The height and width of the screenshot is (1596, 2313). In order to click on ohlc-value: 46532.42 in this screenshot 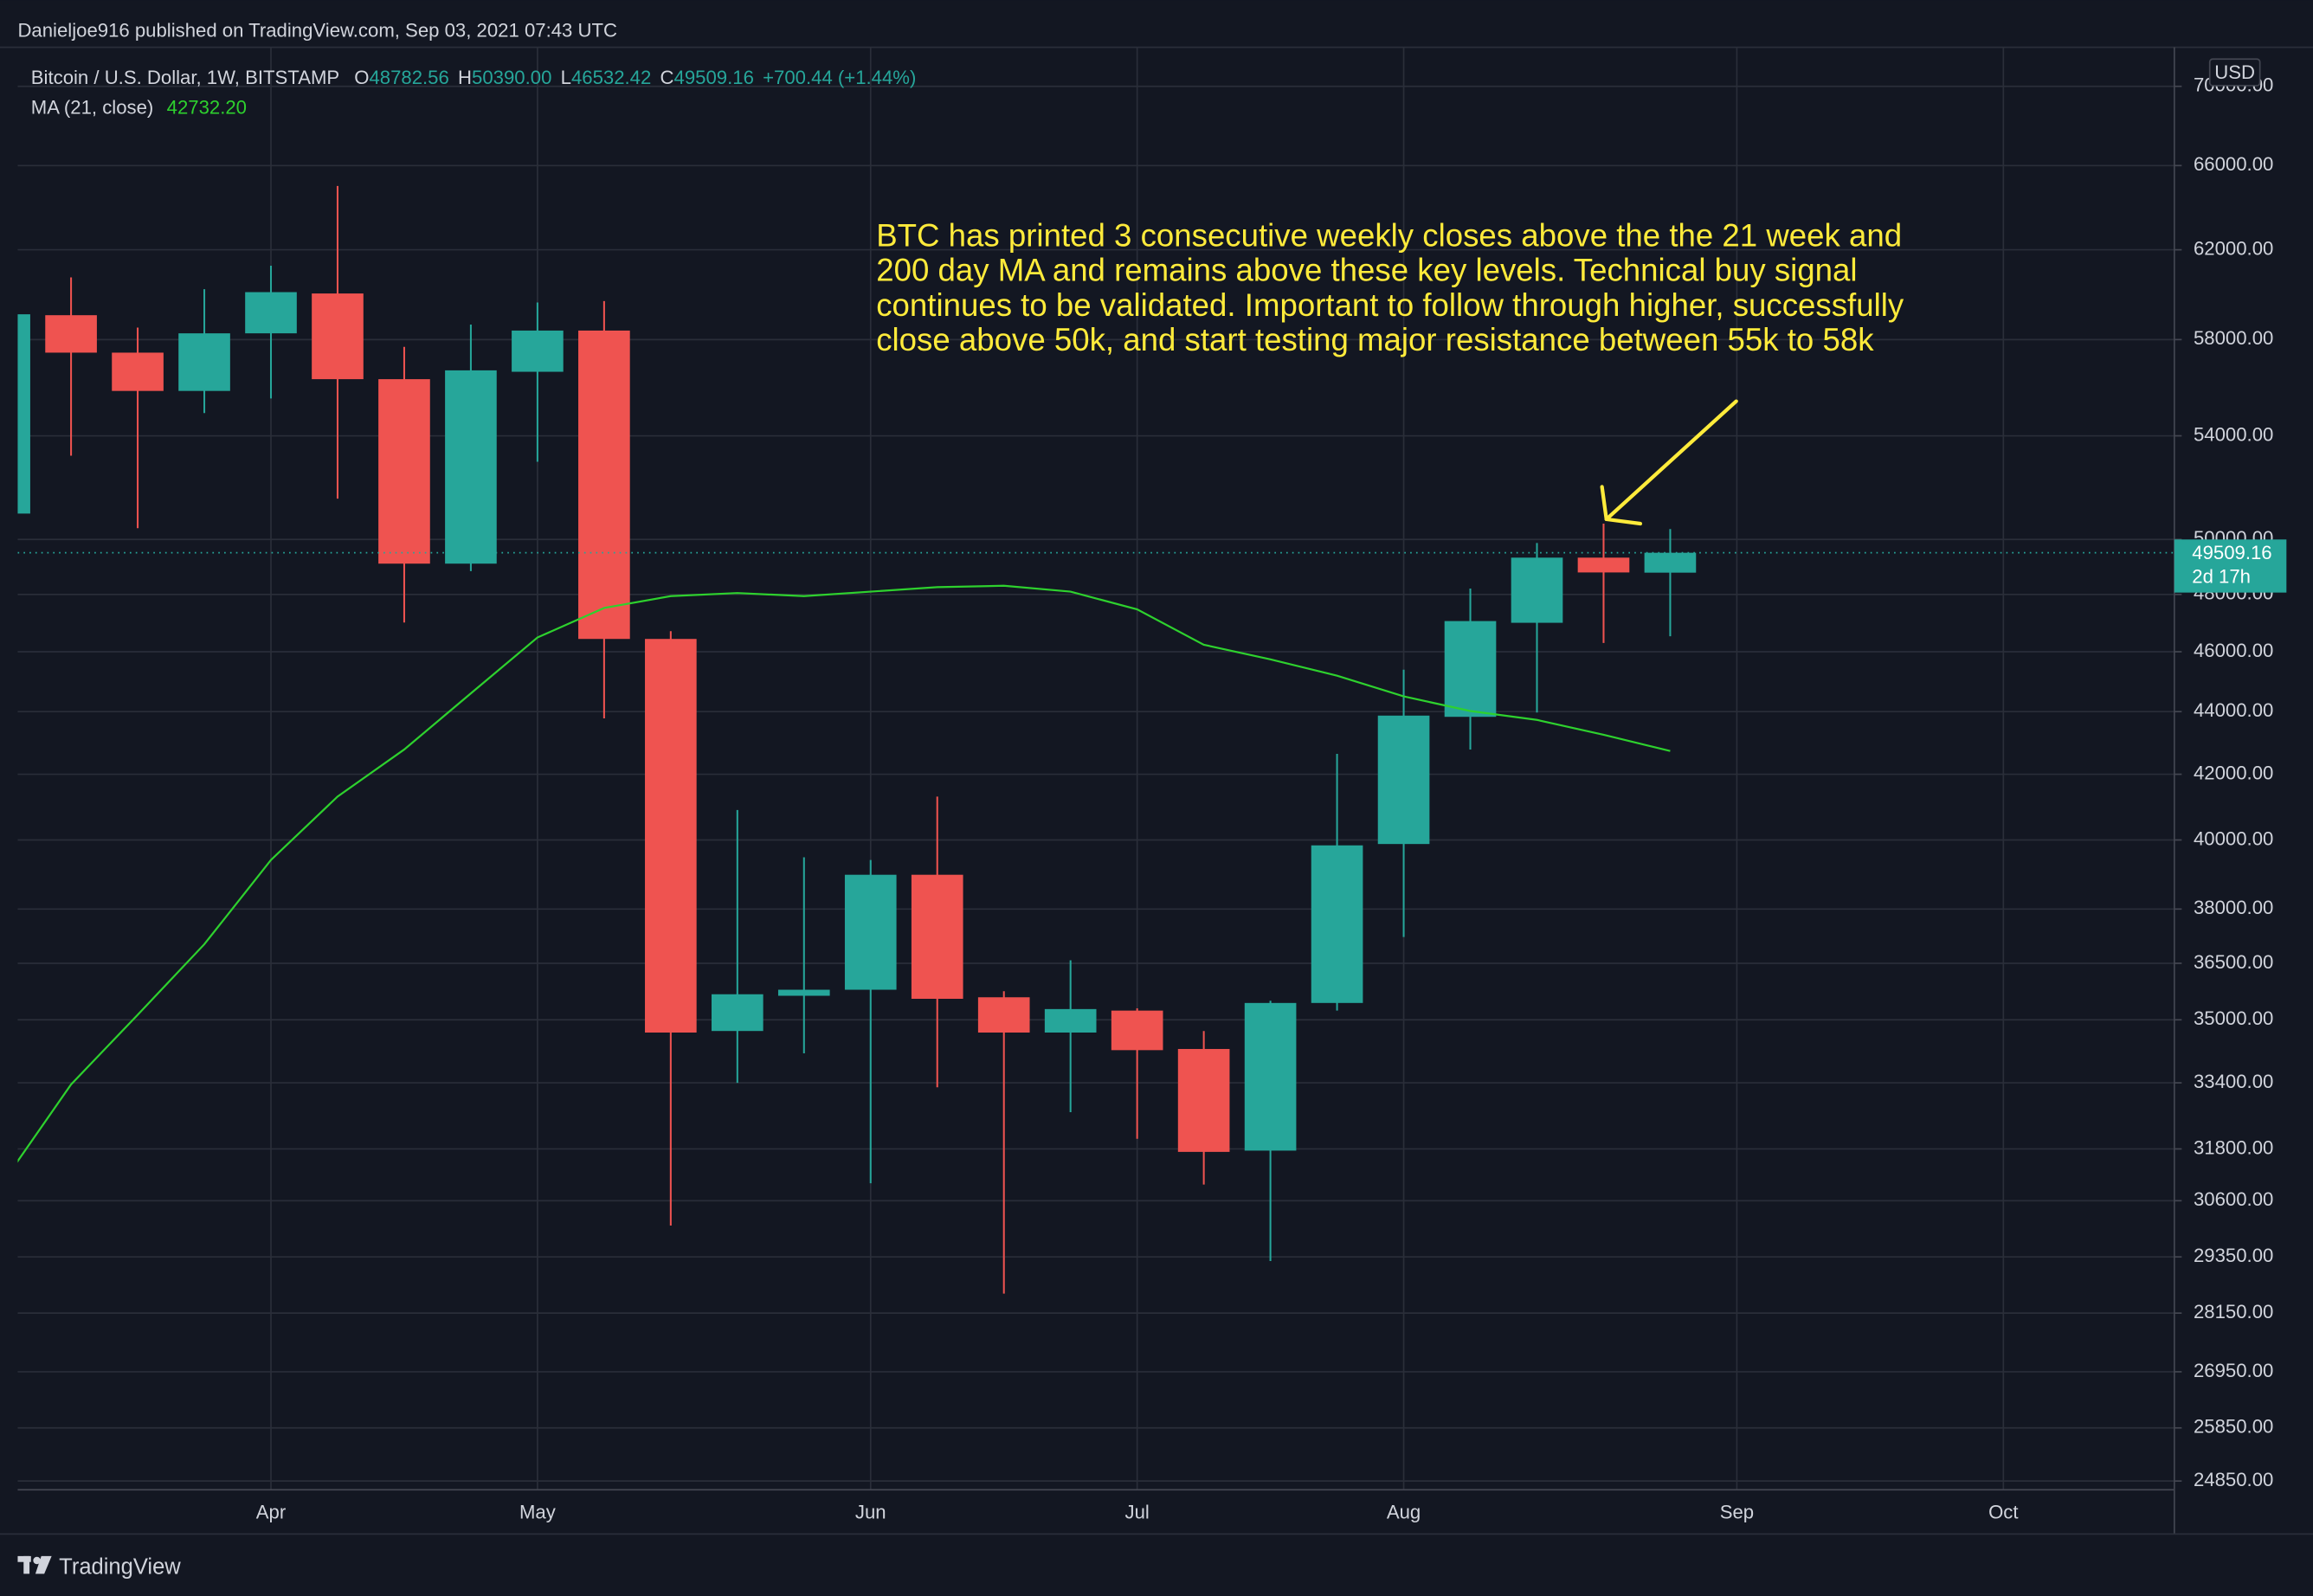, I will do `click(611, 77)`.